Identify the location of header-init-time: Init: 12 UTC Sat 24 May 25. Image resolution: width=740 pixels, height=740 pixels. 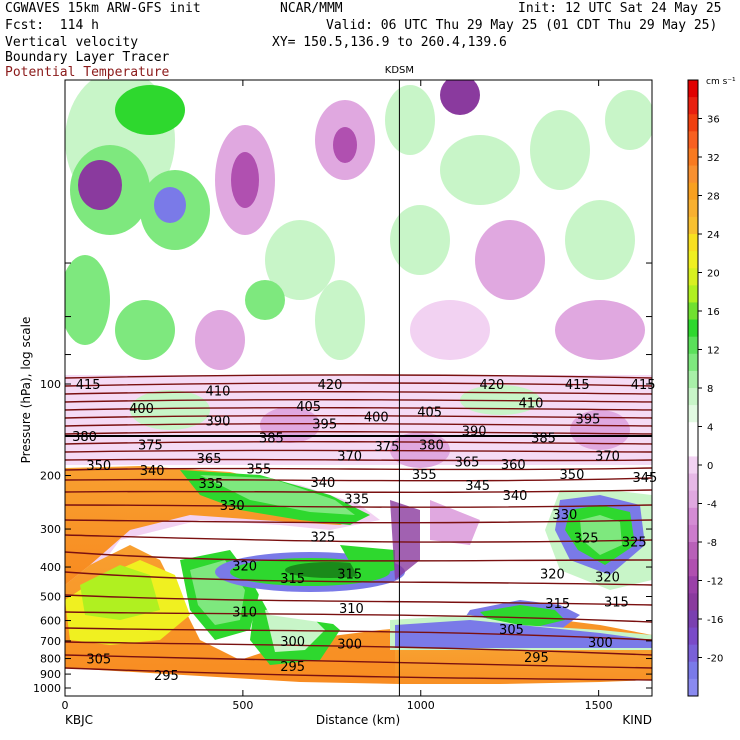
(620, 8).